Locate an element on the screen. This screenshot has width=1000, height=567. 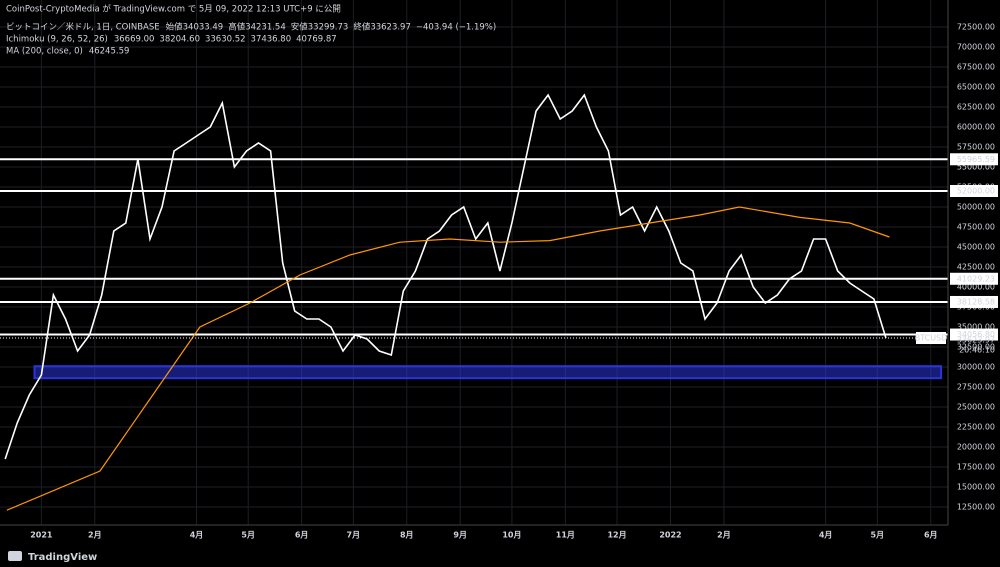
x-tick-label: 11月 is located at coordinates (565, 535).